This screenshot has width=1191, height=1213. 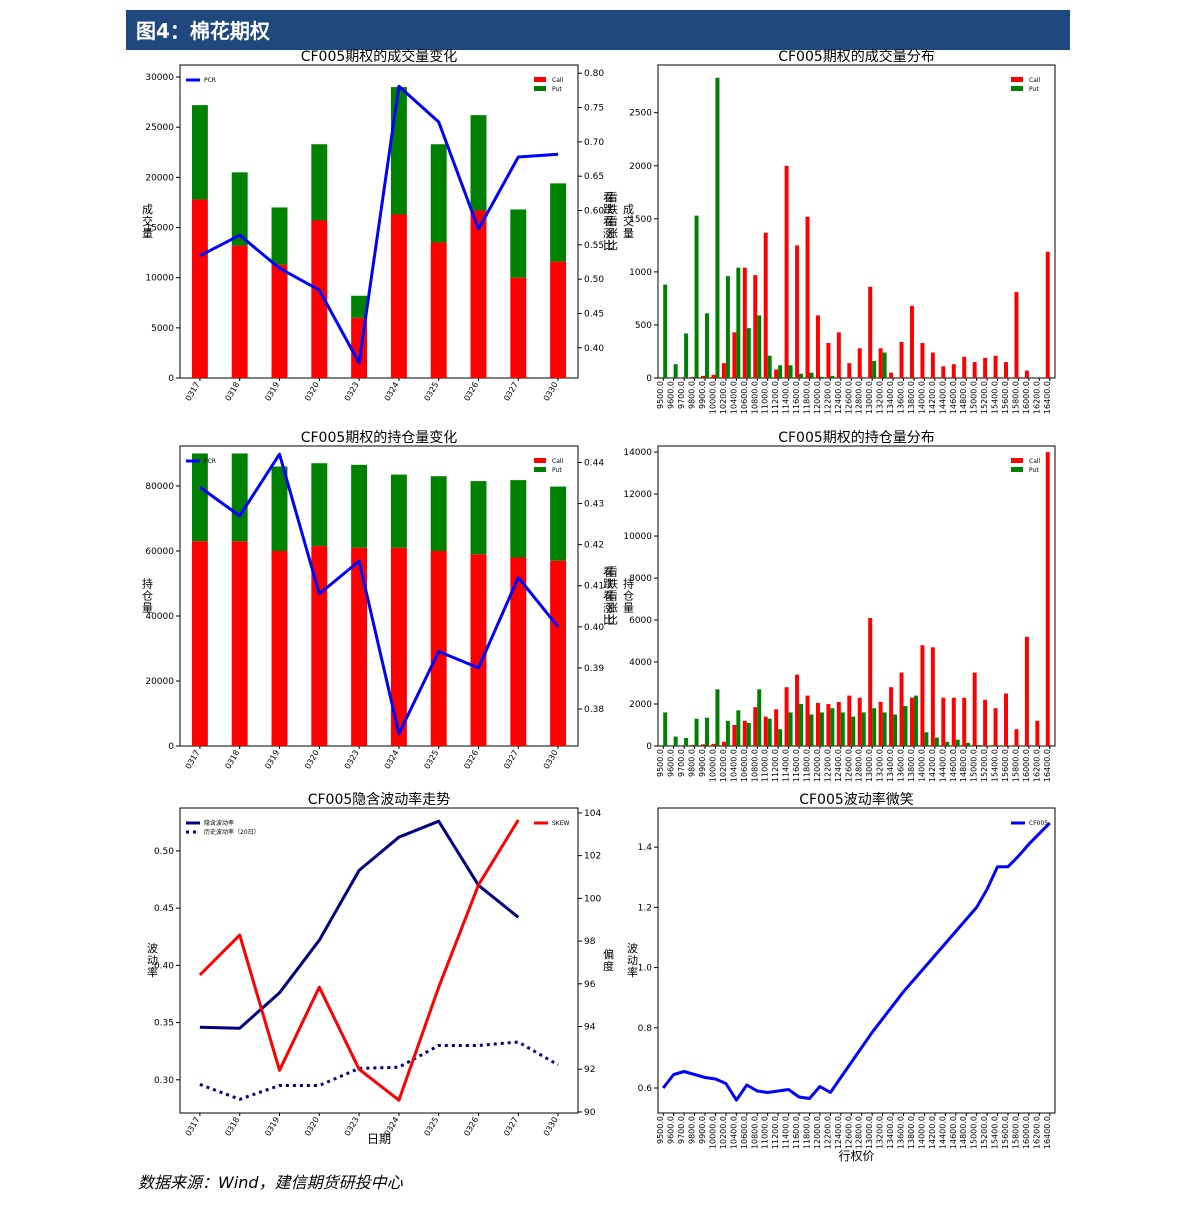 I want to click on x-tick-label: 0330, so click(x=551, y=1127).